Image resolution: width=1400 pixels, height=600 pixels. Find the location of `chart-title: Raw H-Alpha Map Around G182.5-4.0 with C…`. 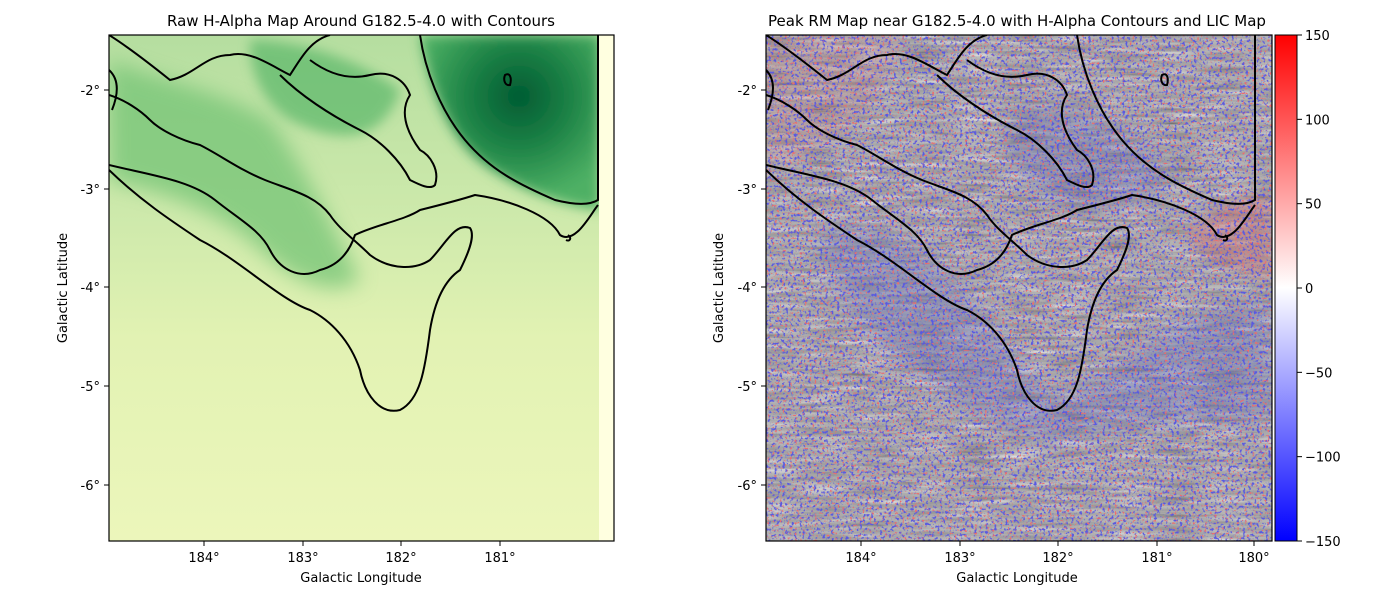

chart-title: Raw H-Alpha Map Around G182.5-4.0 with C… is located at coordinates (361, 21).